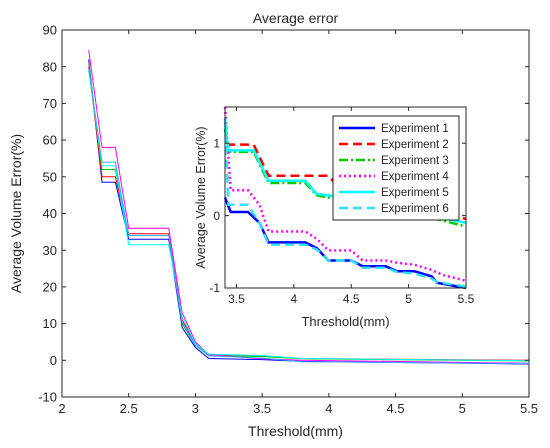  I want to click on x-tick-label: 2, so click(61, 408).